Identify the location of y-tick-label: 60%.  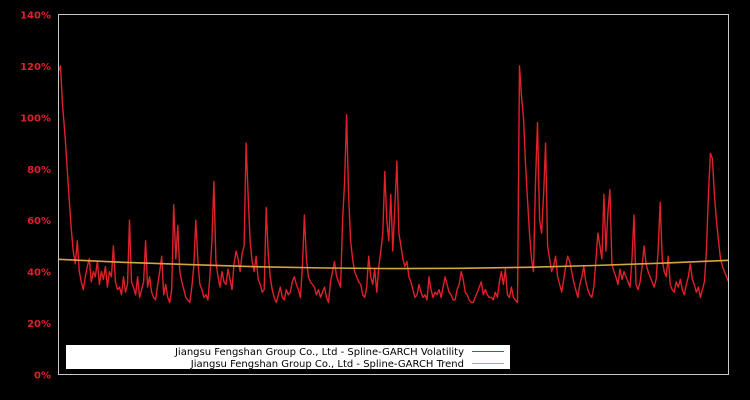
(39, 221).